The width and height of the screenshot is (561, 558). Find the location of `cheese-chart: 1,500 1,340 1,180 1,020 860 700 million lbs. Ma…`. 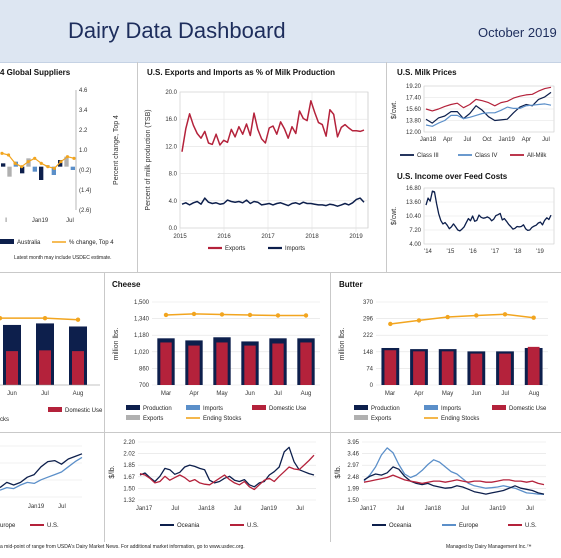

cheese-chart: 1,500 1,340 1,180 1,020 860 700 million lbs. Ma… is located at coordinates (216, 361).